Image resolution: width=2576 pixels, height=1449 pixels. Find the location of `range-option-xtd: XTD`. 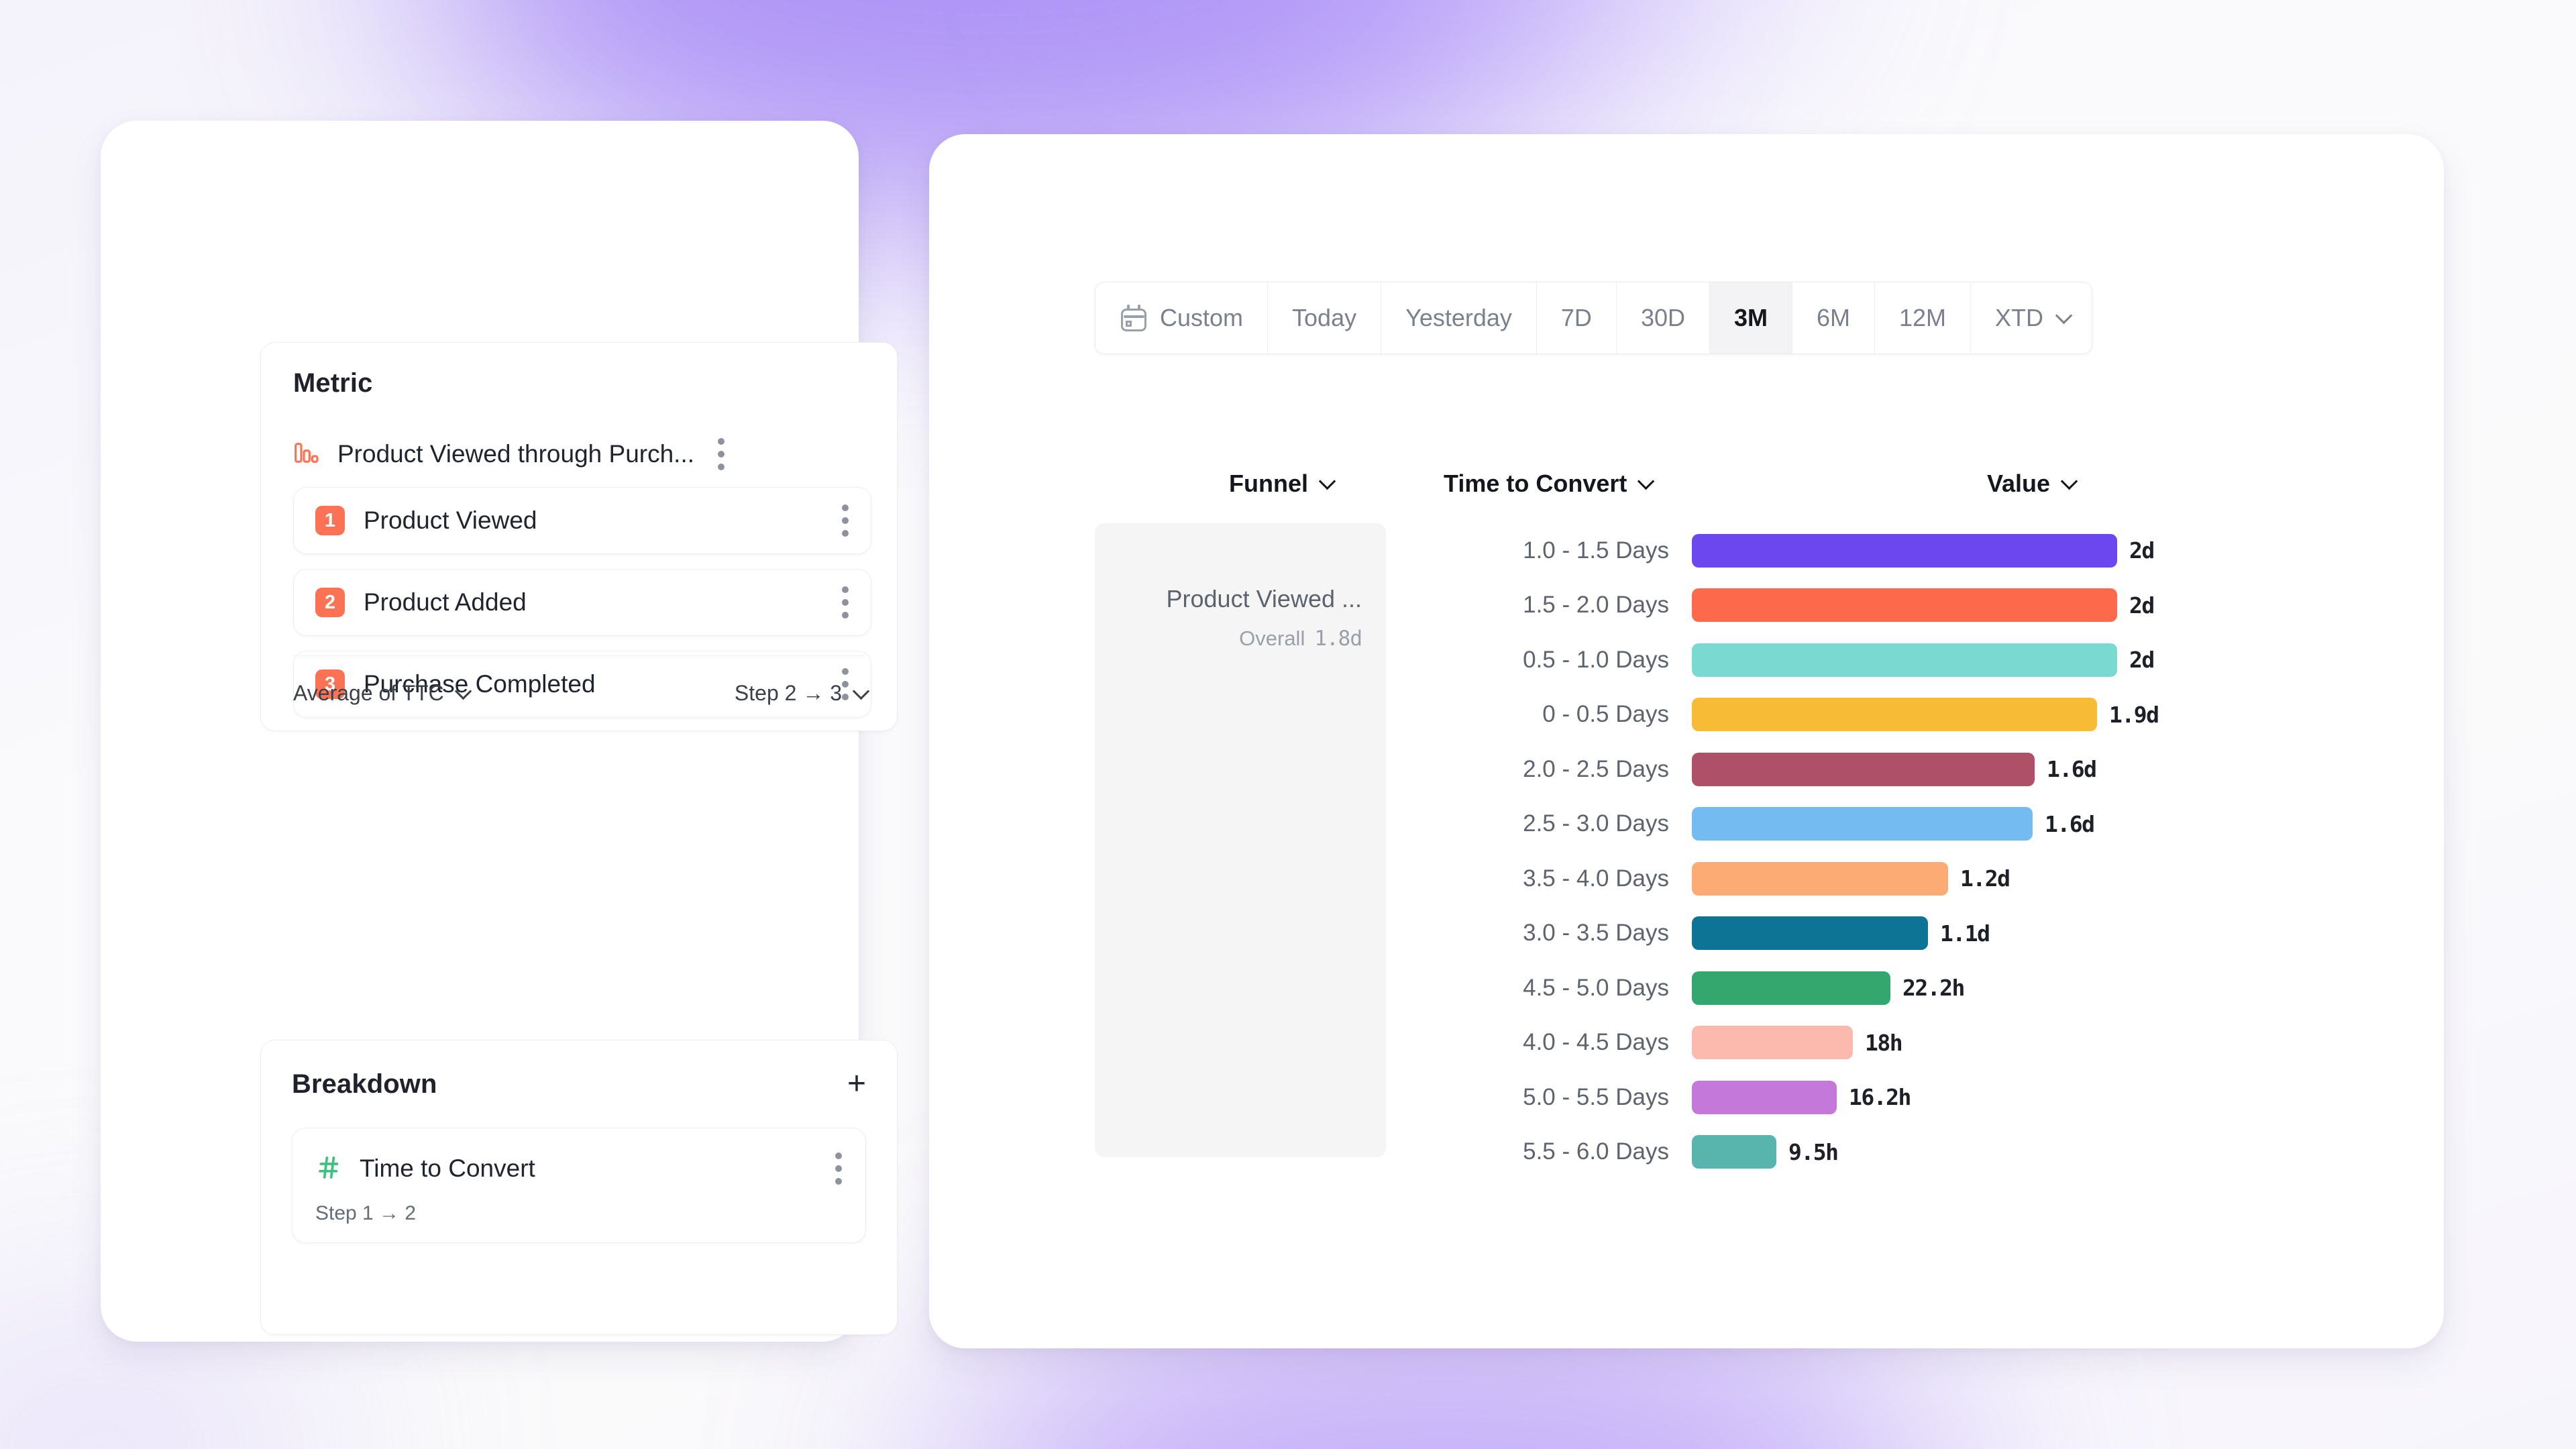

range-option-xtd: XTD is located at coordinates (2031, 318).